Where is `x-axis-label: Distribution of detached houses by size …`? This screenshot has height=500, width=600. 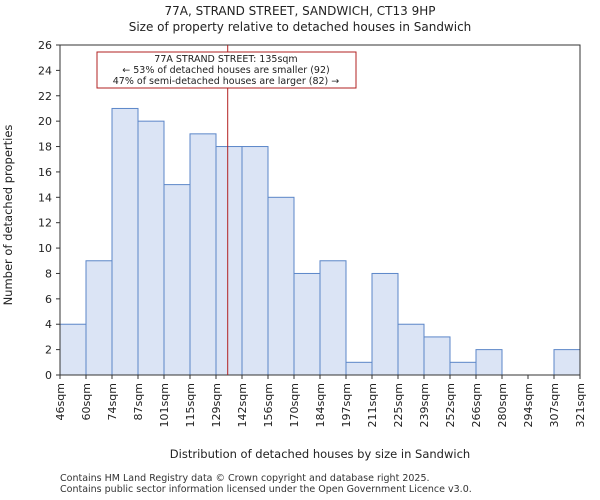 x-axis-label: Distribution of detached houses by size … is located at coordinates (320, 454).